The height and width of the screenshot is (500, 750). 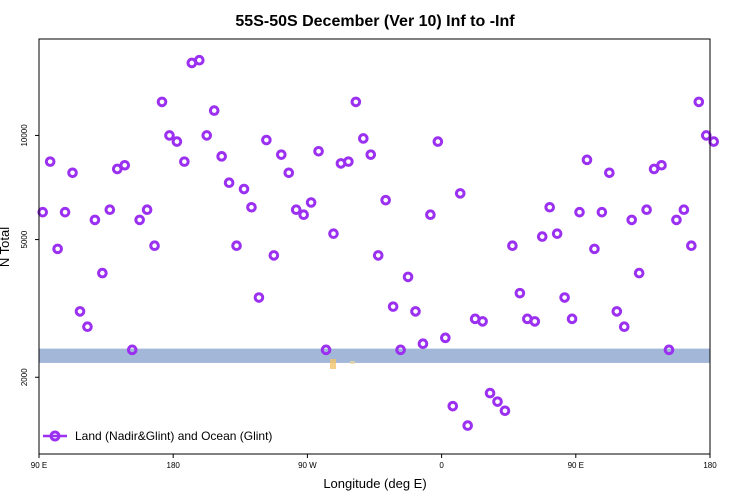 What do you see at coordinates (307, 465) in the screenshot?
I see `x-tick-label: 90 W` at bounding box center [307, 465].